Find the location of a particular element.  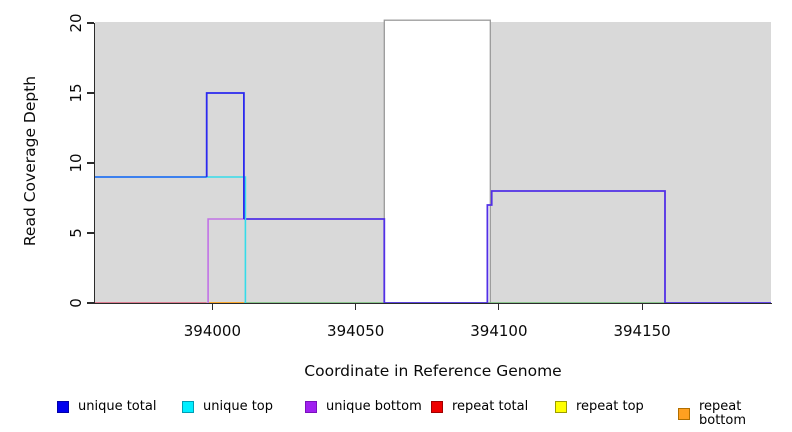

legend-item-repeat-bottom: repeat bottom is located at coordinates (735, 414).